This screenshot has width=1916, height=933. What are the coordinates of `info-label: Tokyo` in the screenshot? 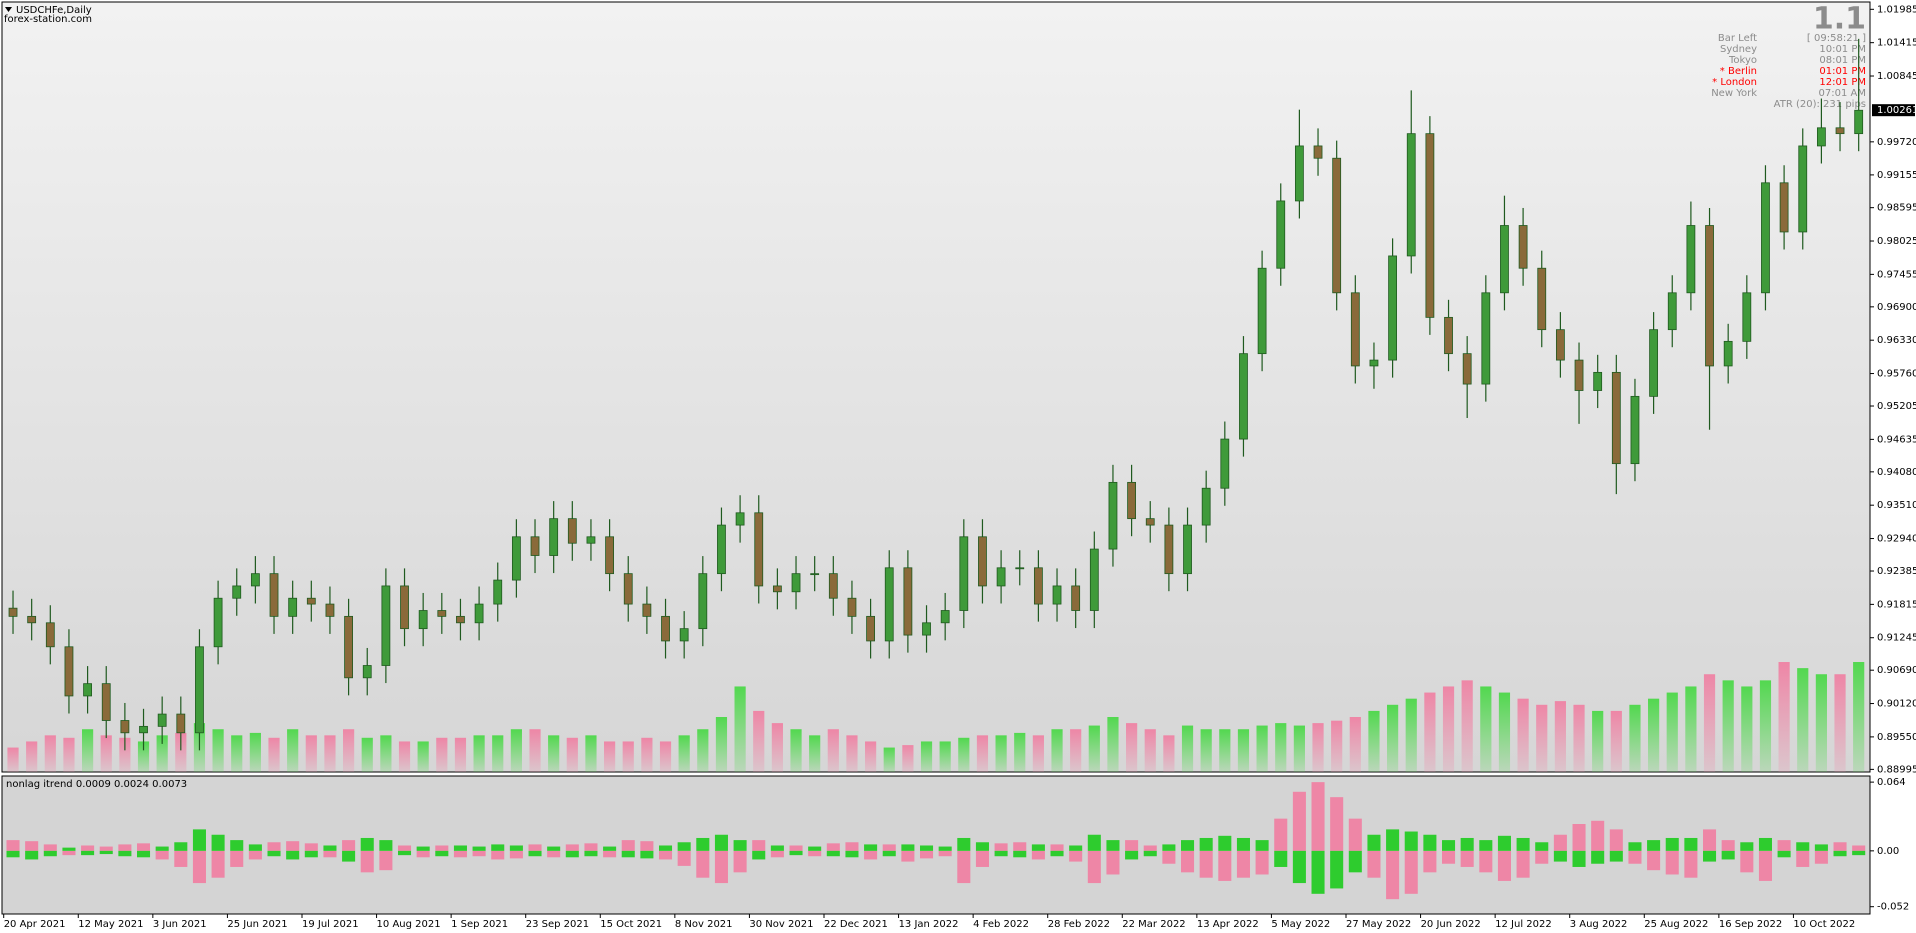 It's located at (1742, 60).